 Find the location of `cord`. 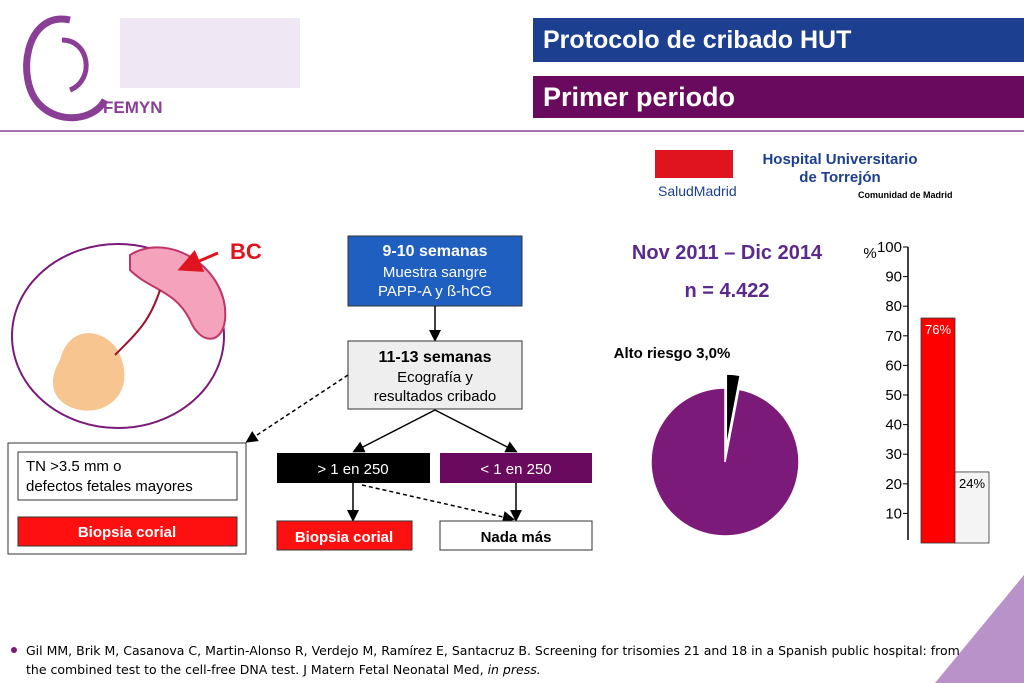

cord is located at coordinates (137, 322).